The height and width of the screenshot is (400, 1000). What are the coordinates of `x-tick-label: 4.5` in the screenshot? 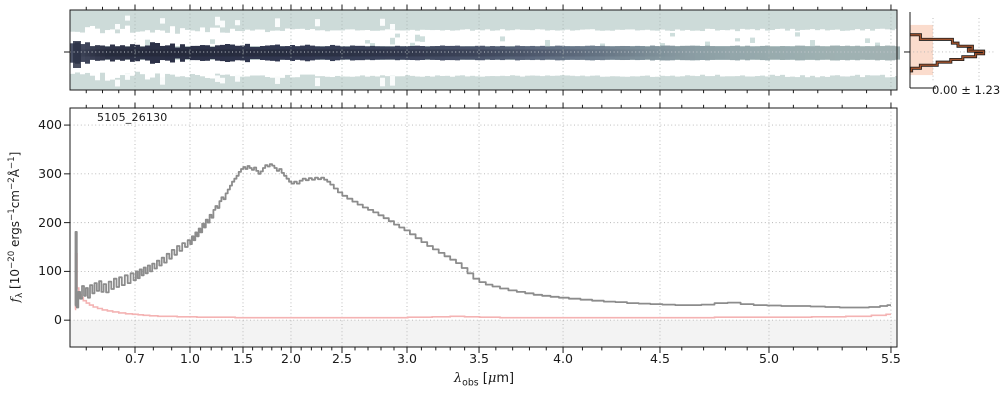 It's located at (660, 358).